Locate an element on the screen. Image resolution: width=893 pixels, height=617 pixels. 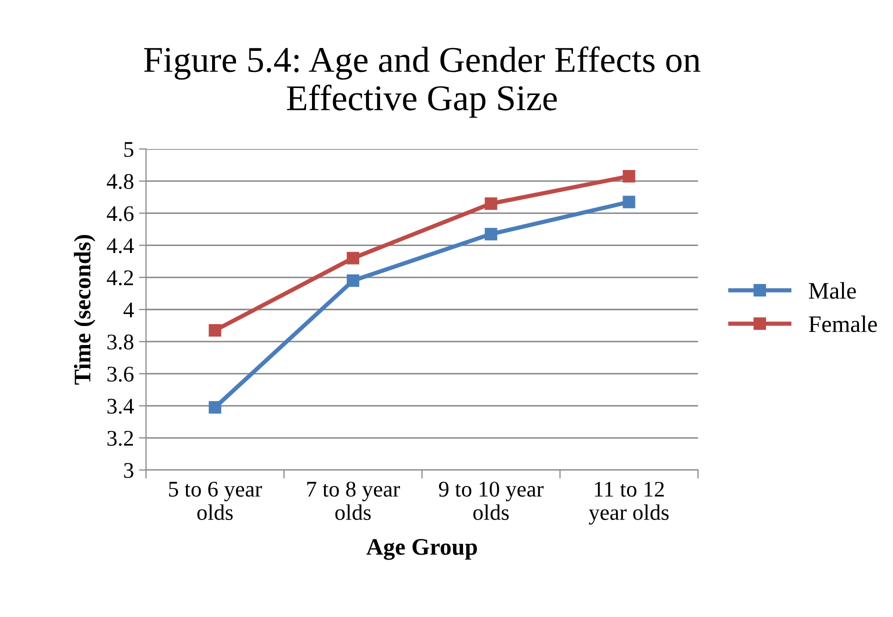
x-tick-label: 9 to 10 year olds is located at coordinates (491, 501).